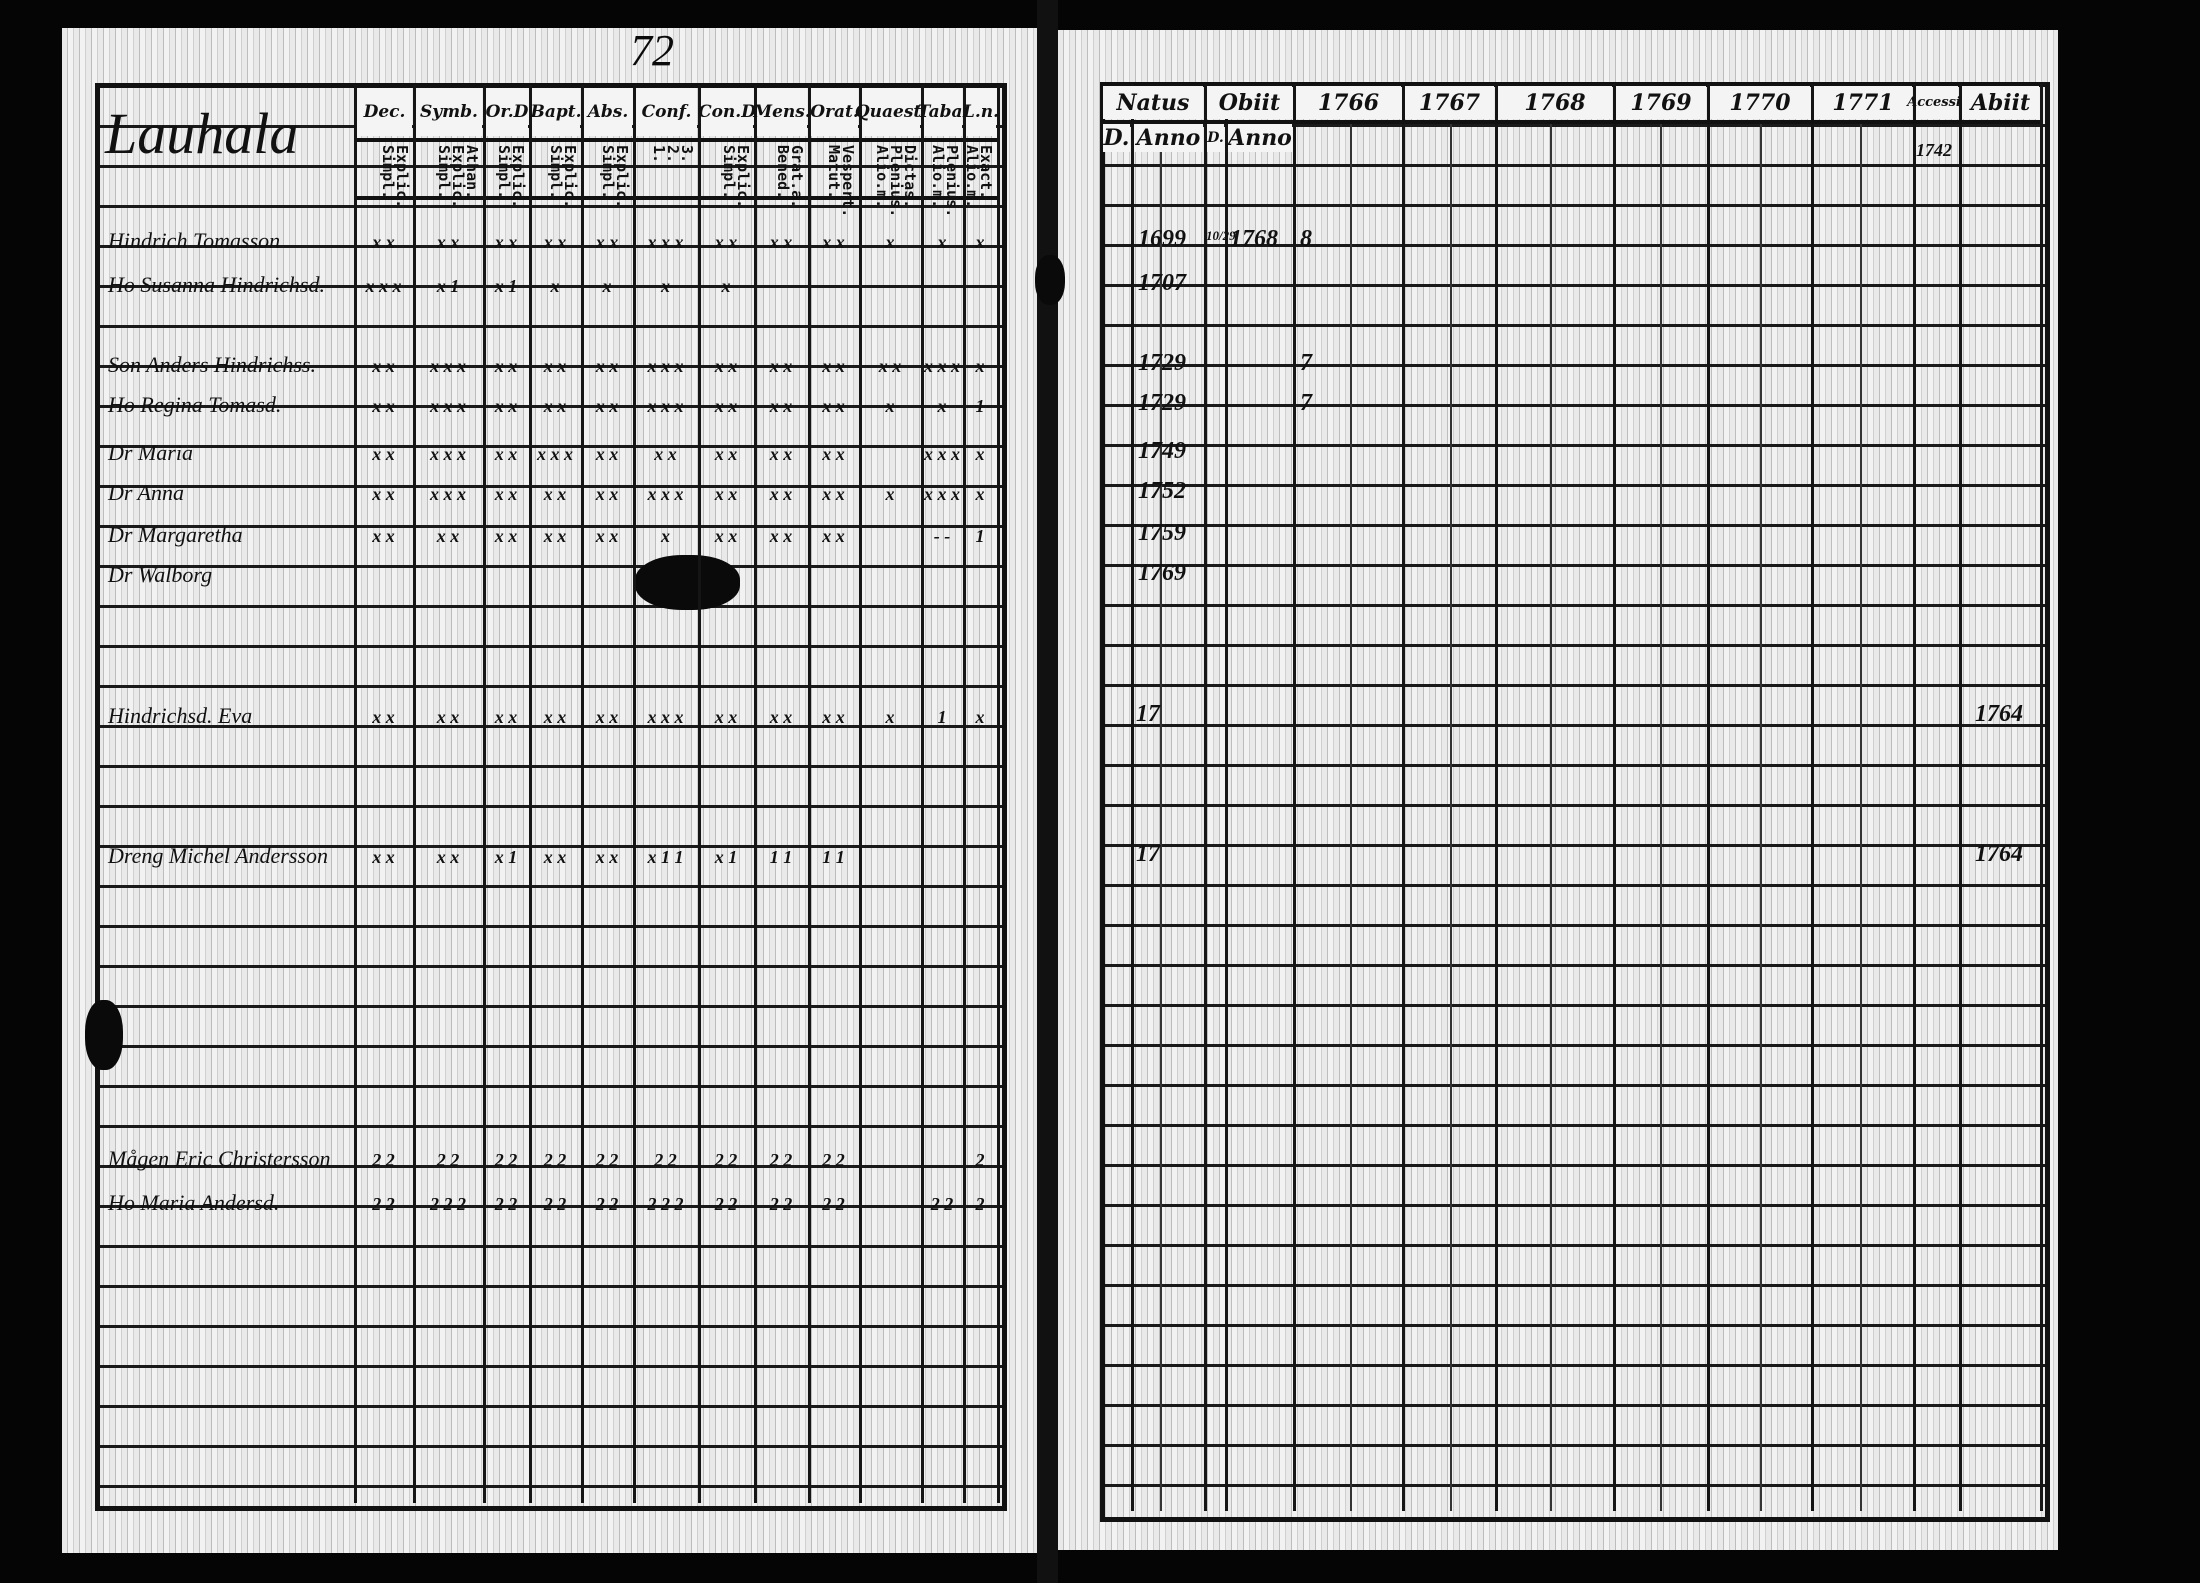 The image size is (2200, 1583). I want to click on accessit-year: 1742, so click(1934, 150).